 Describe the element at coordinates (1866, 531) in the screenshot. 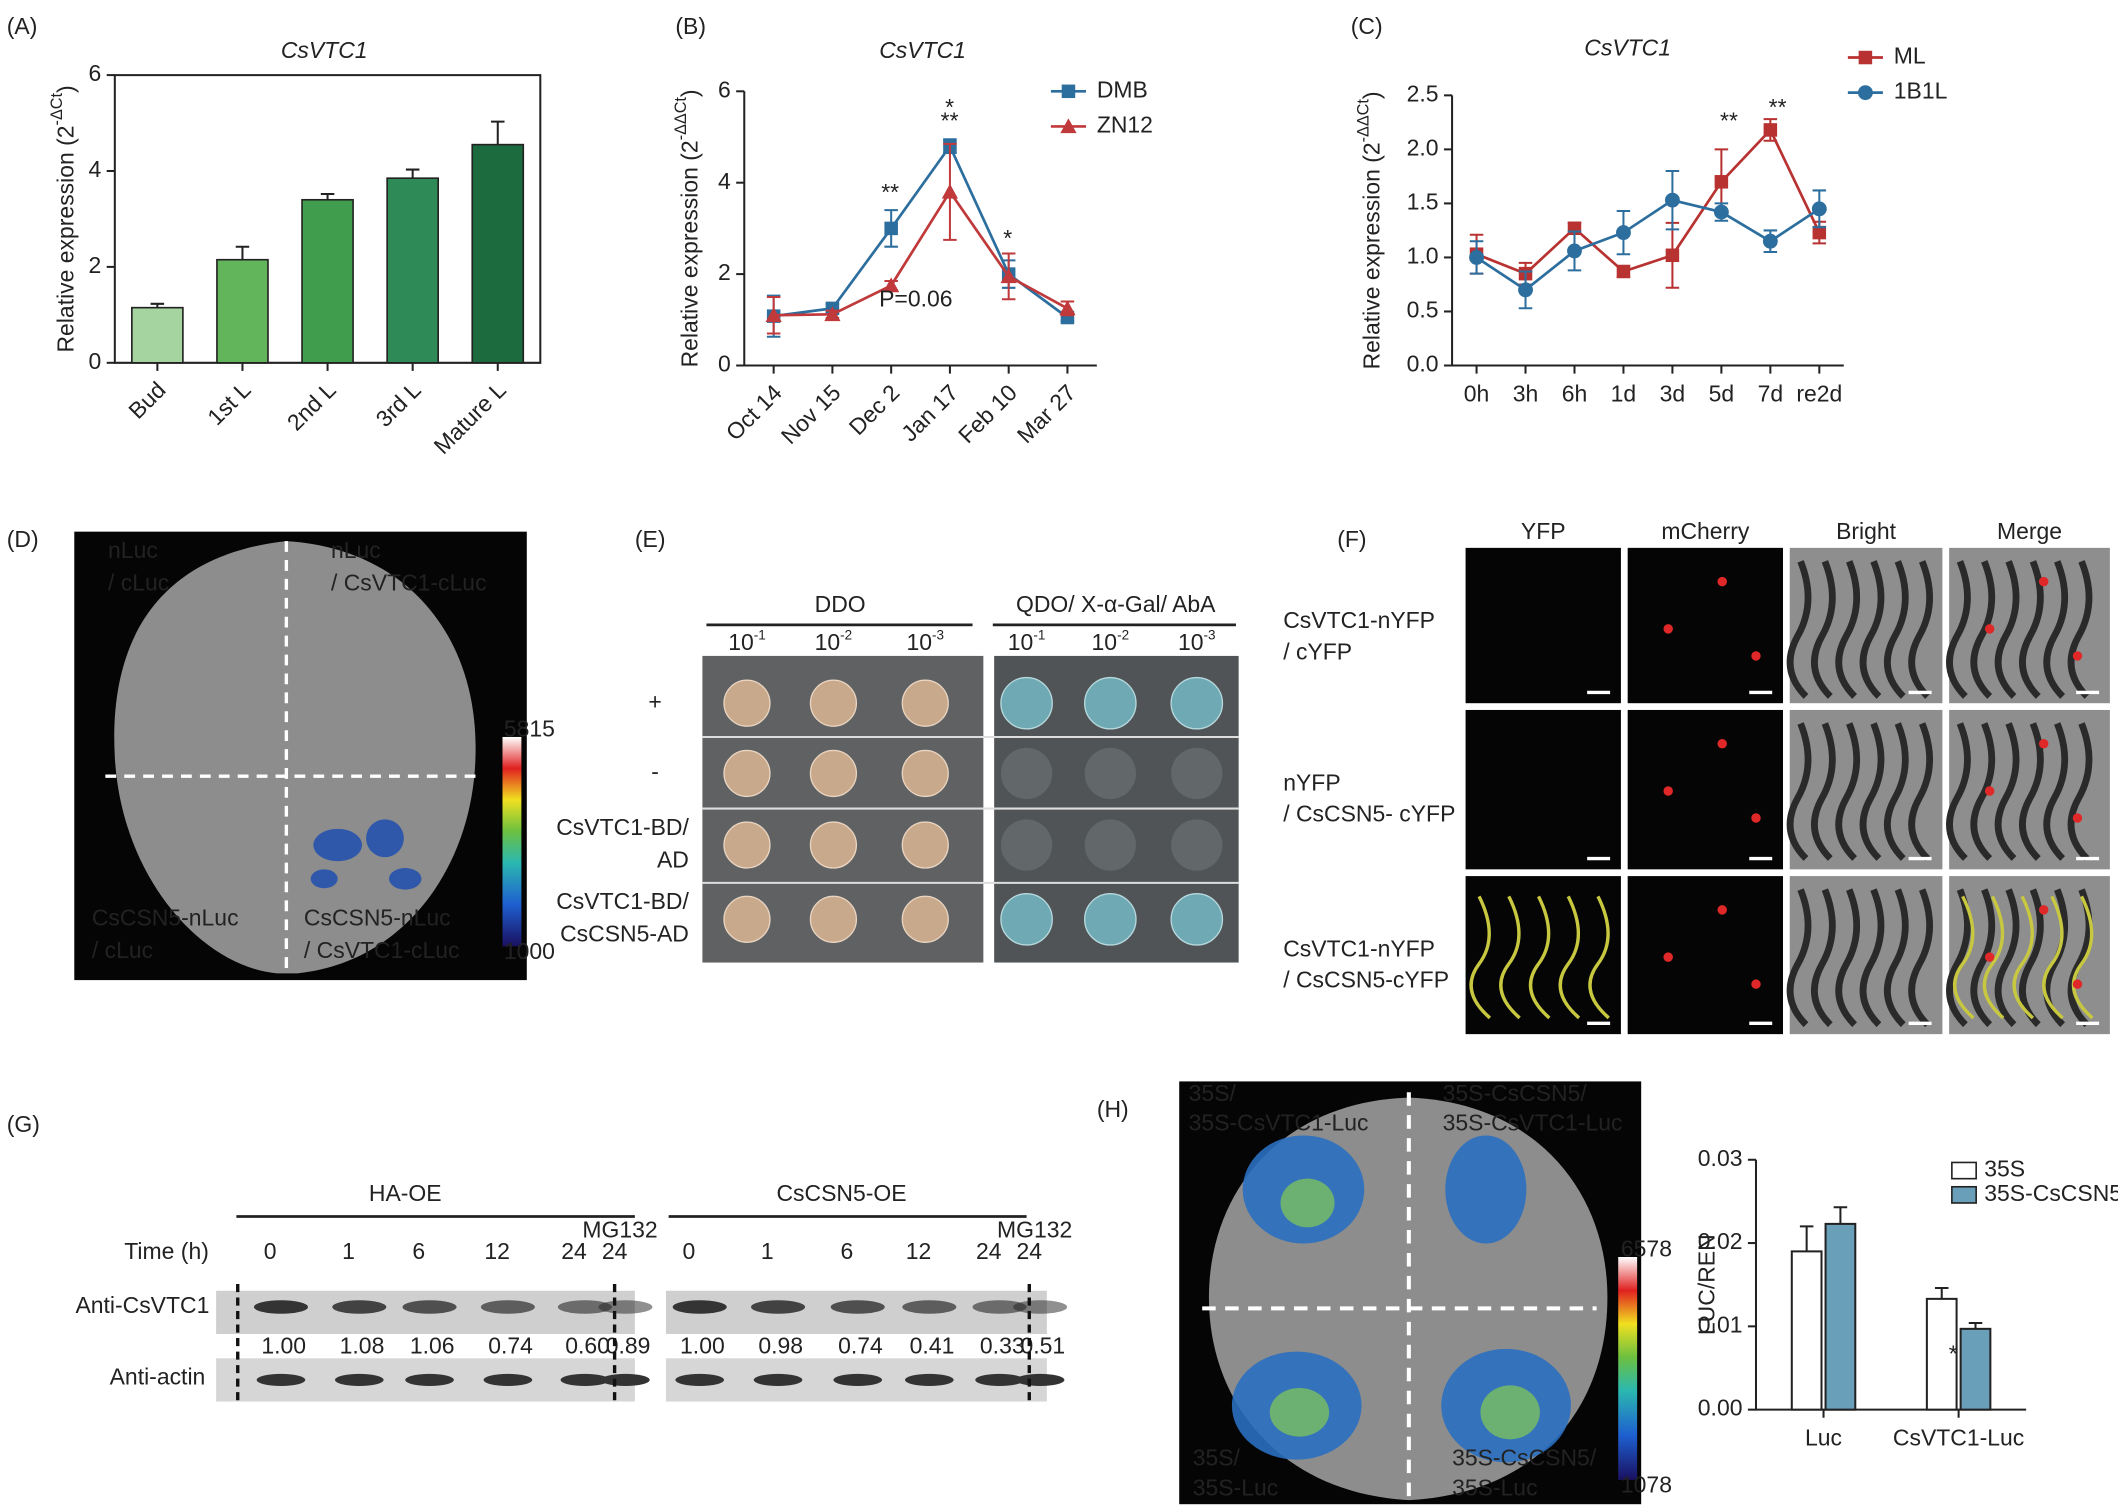

I see `column-label: Bright` at that location.